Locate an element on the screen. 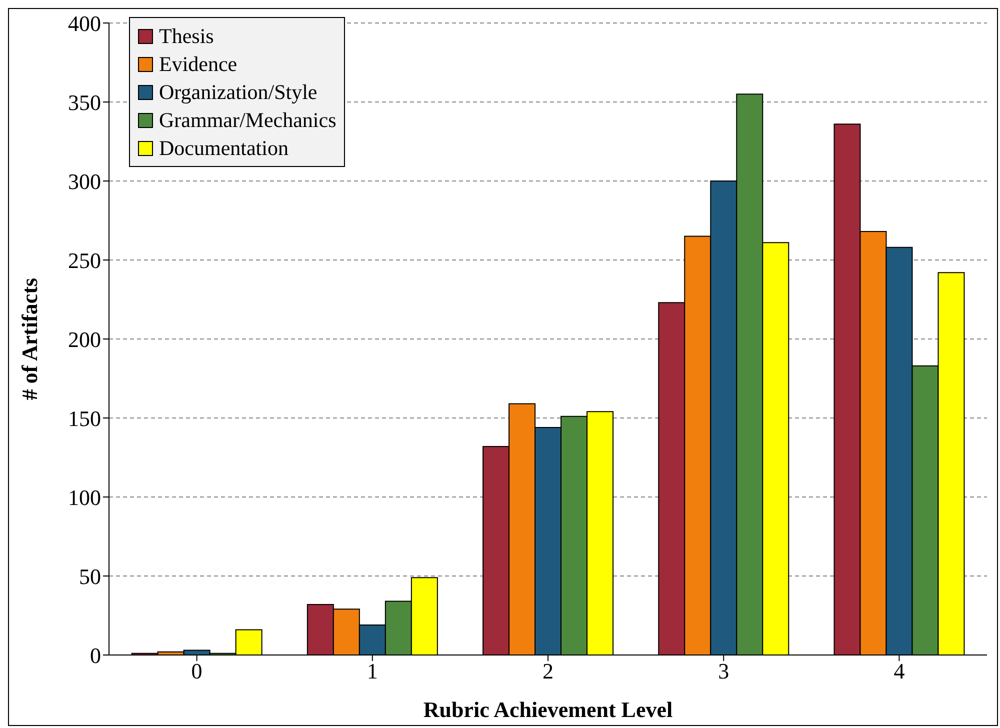  legend-label: Evidence is located at coordinates (198, 64).